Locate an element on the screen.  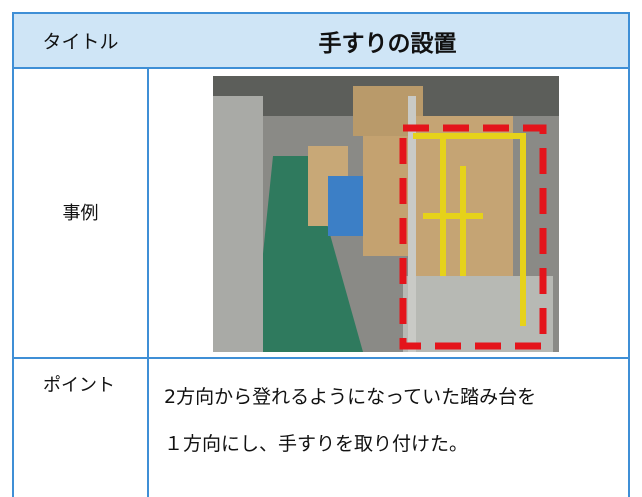
header-label: タイトル is located at coordinates (80, 42).